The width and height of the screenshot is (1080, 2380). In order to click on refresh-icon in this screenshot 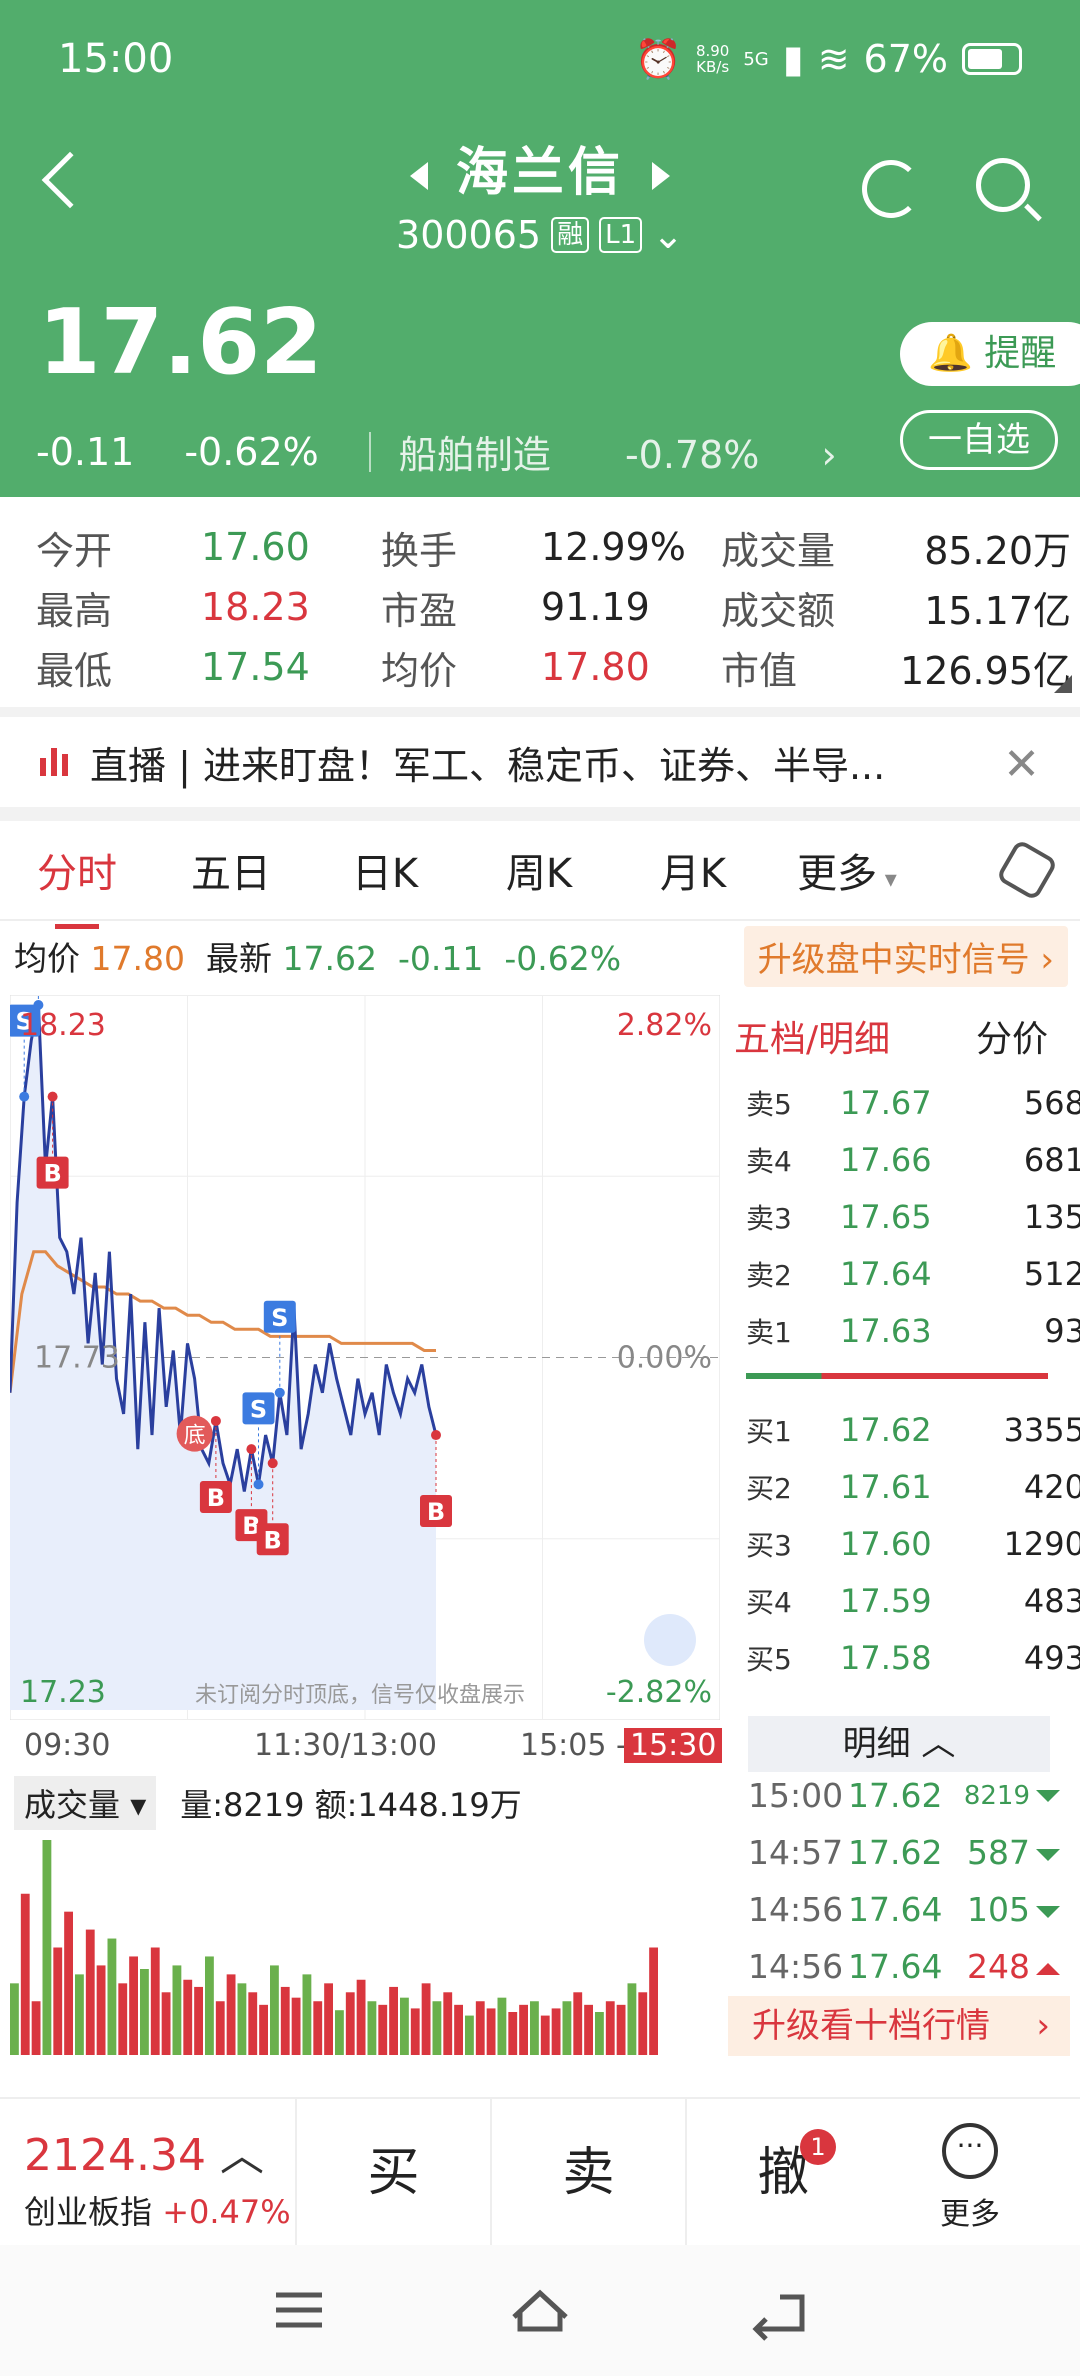, I will do `click(891, 189)`.